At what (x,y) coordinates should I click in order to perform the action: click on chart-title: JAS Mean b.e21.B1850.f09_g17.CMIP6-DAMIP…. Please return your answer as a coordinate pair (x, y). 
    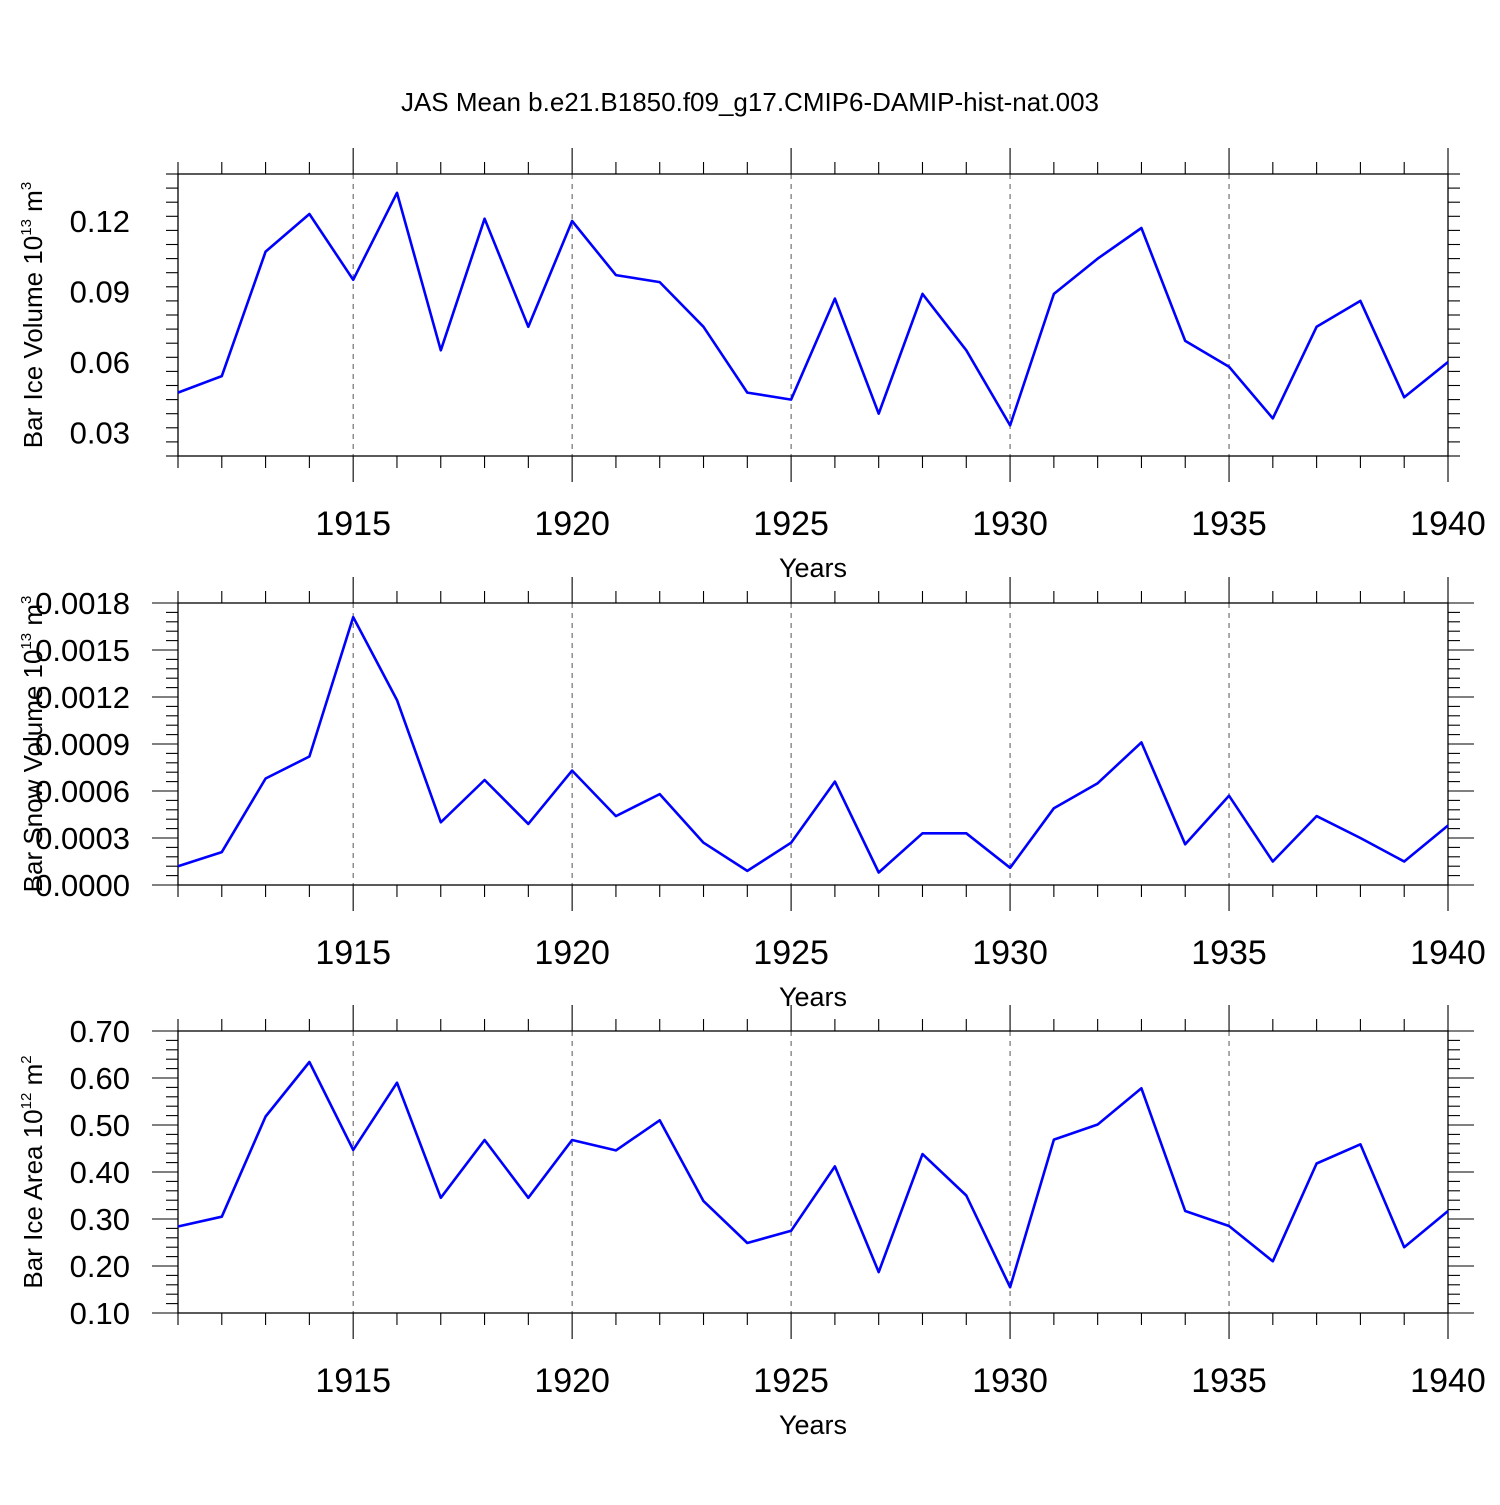
    Looking at the image, I should click on (750, 102).